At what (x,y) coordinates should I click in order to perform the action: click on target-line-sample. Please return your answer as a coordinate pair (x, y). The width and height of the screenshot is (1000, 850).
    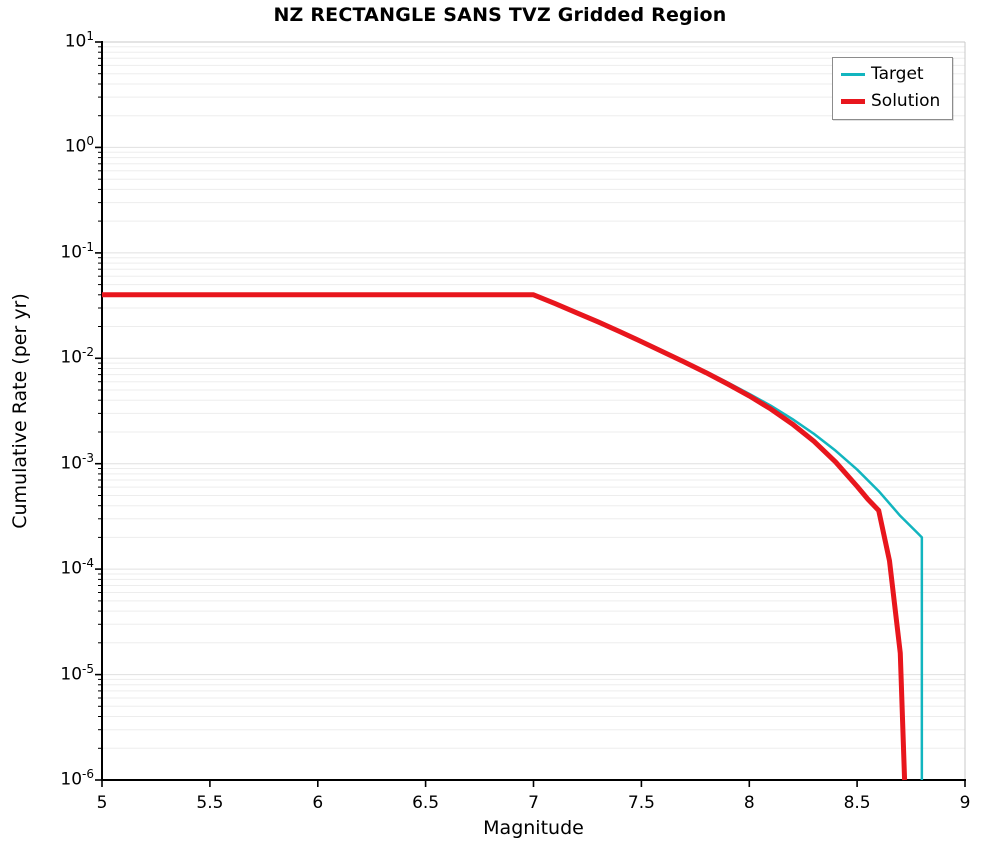
    Looking at the image, I should click on (853, 74).